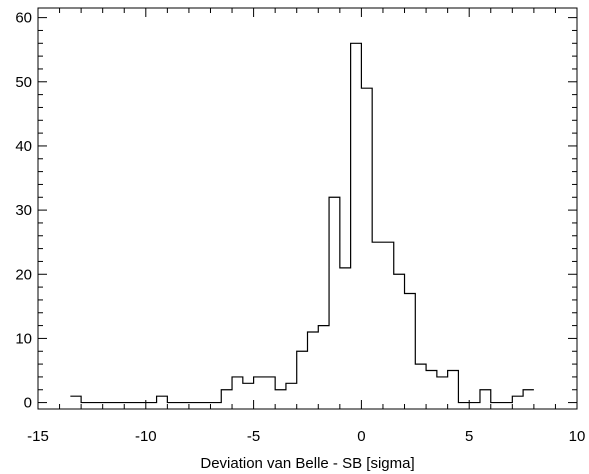 Image resolution: width=589 pixels, height=474 pixels. I want to click on y-tick-label: 10, so click(23, 338).